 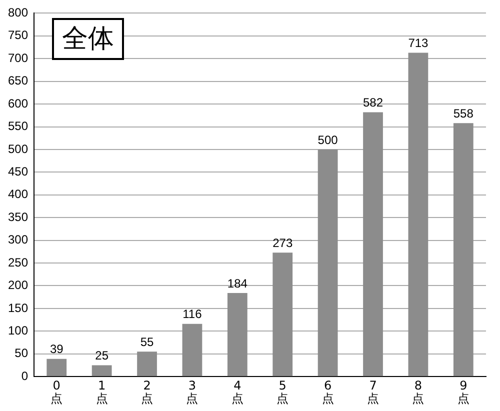 What do you see at coordinates (57, 349) in the screenshot?
I see `data-label: 39` at bounding box center [57, 349].